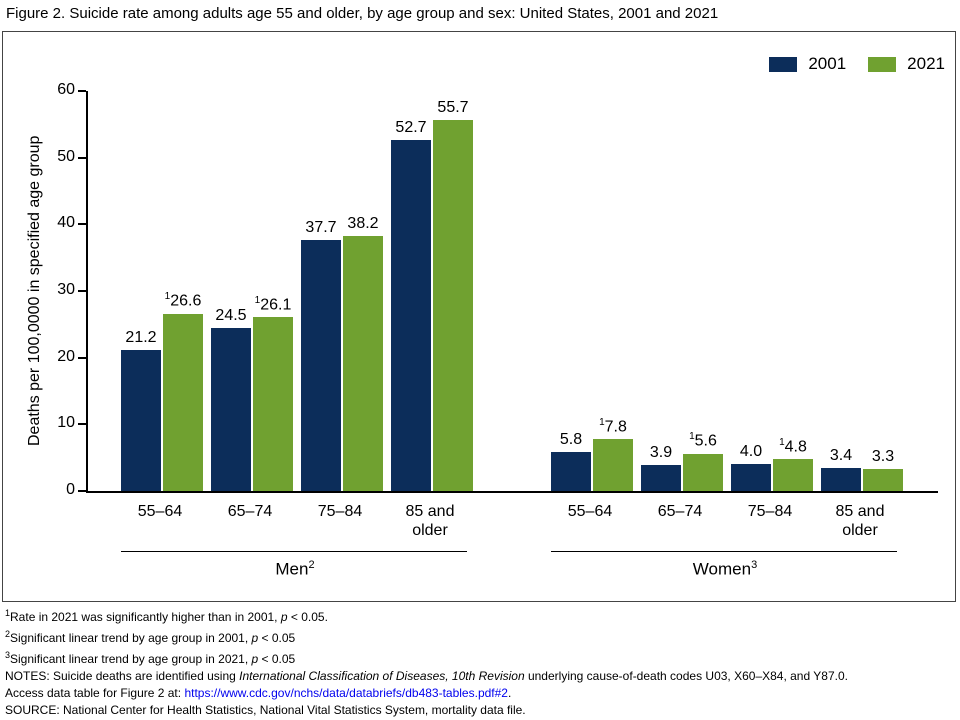 This screenshot has height=720, width=960. Describe the element at coordinates (509, 693) in the screenshot. I see `footnote-text: .` at that location.